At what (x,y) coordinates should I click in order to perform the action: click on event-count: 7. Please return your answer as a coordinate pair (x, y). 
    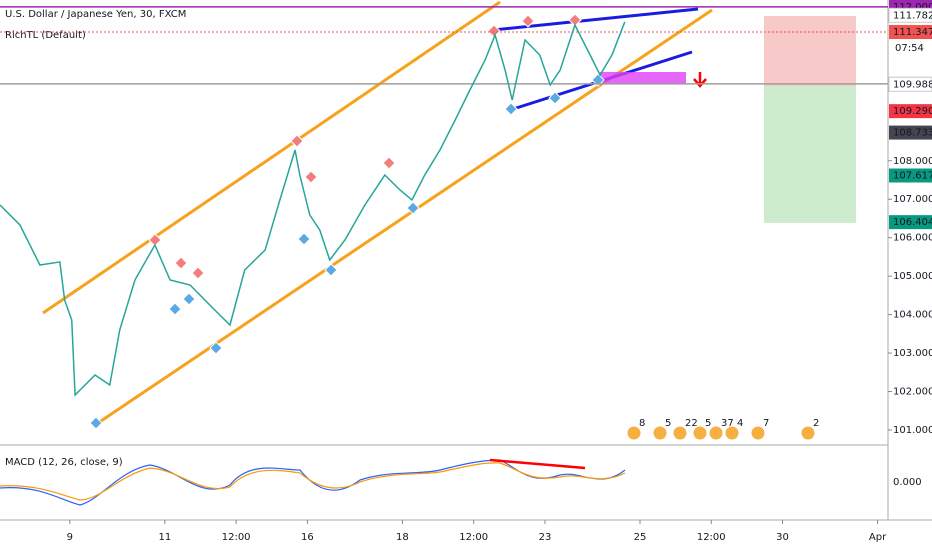
    Looking at the image, I should click on (766, 423).